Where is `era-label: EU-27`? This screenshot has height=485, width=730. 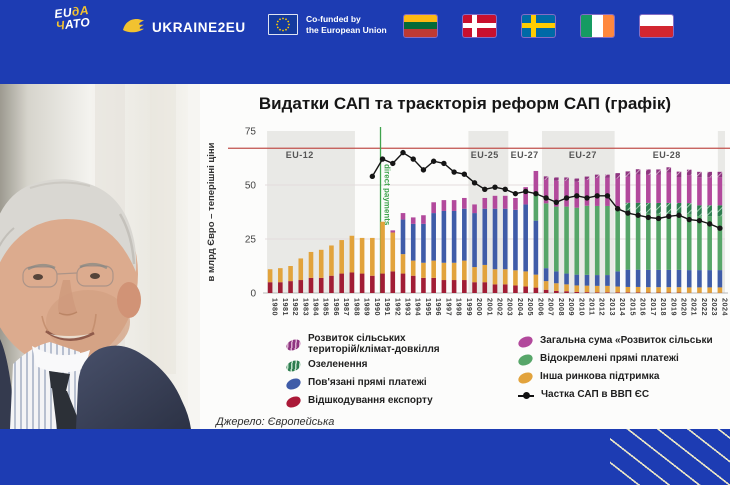
era-label: EU-27 is located at coordinates (525, 155).